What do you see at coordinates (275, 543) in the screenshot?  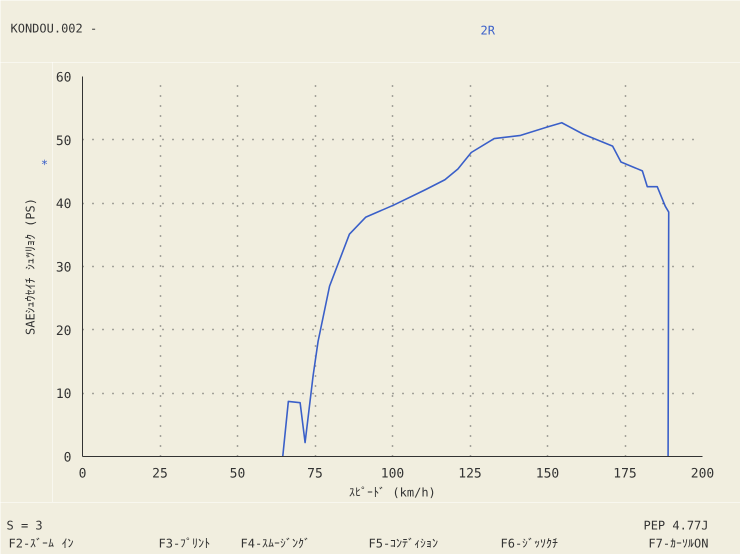 I see `text: F4-ｽﾑｰｼﾞﾝｸﾞ` at bounding box center [275, 543].